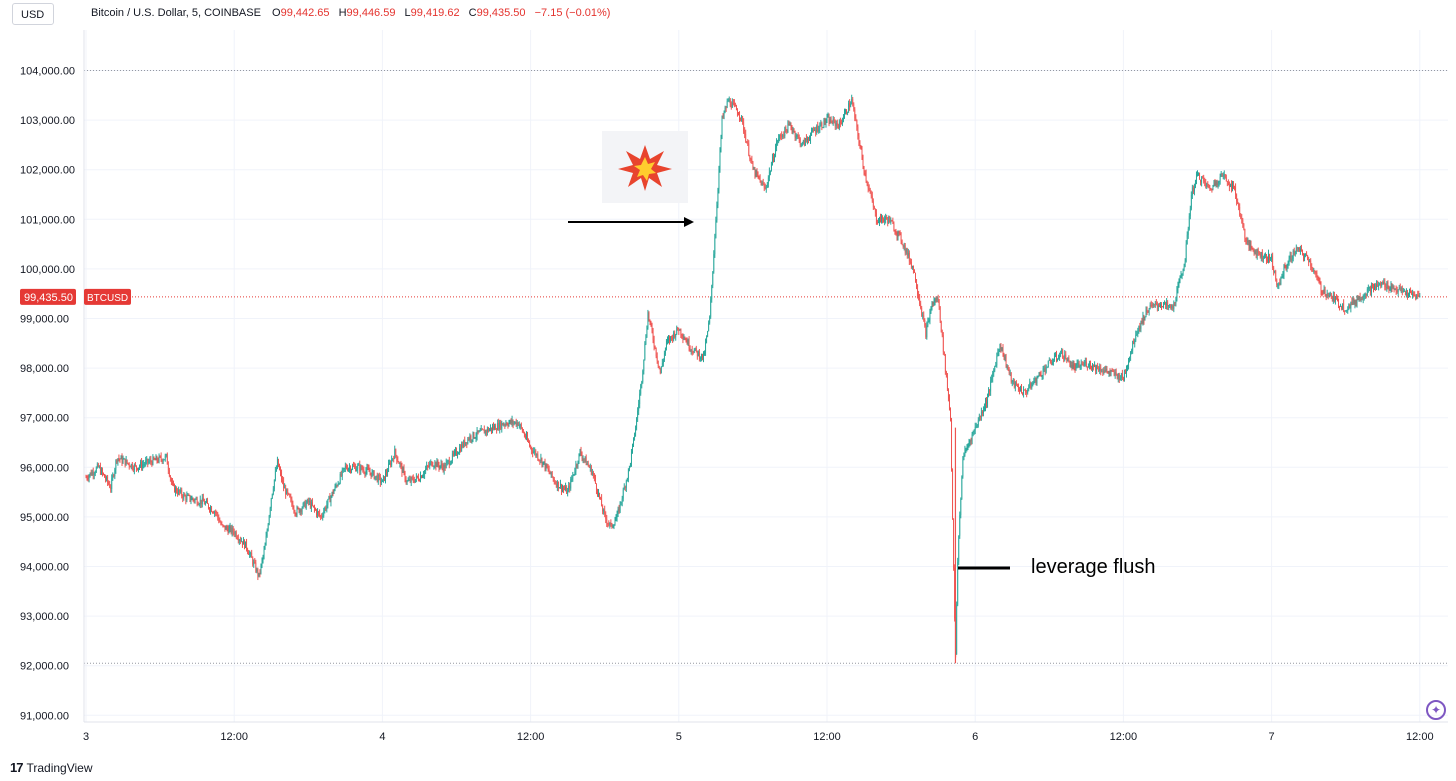  What do you see at coordinates (33, 14) in the screenshot?
I see `currency-selector: USD` at bounding box center [33, 14].